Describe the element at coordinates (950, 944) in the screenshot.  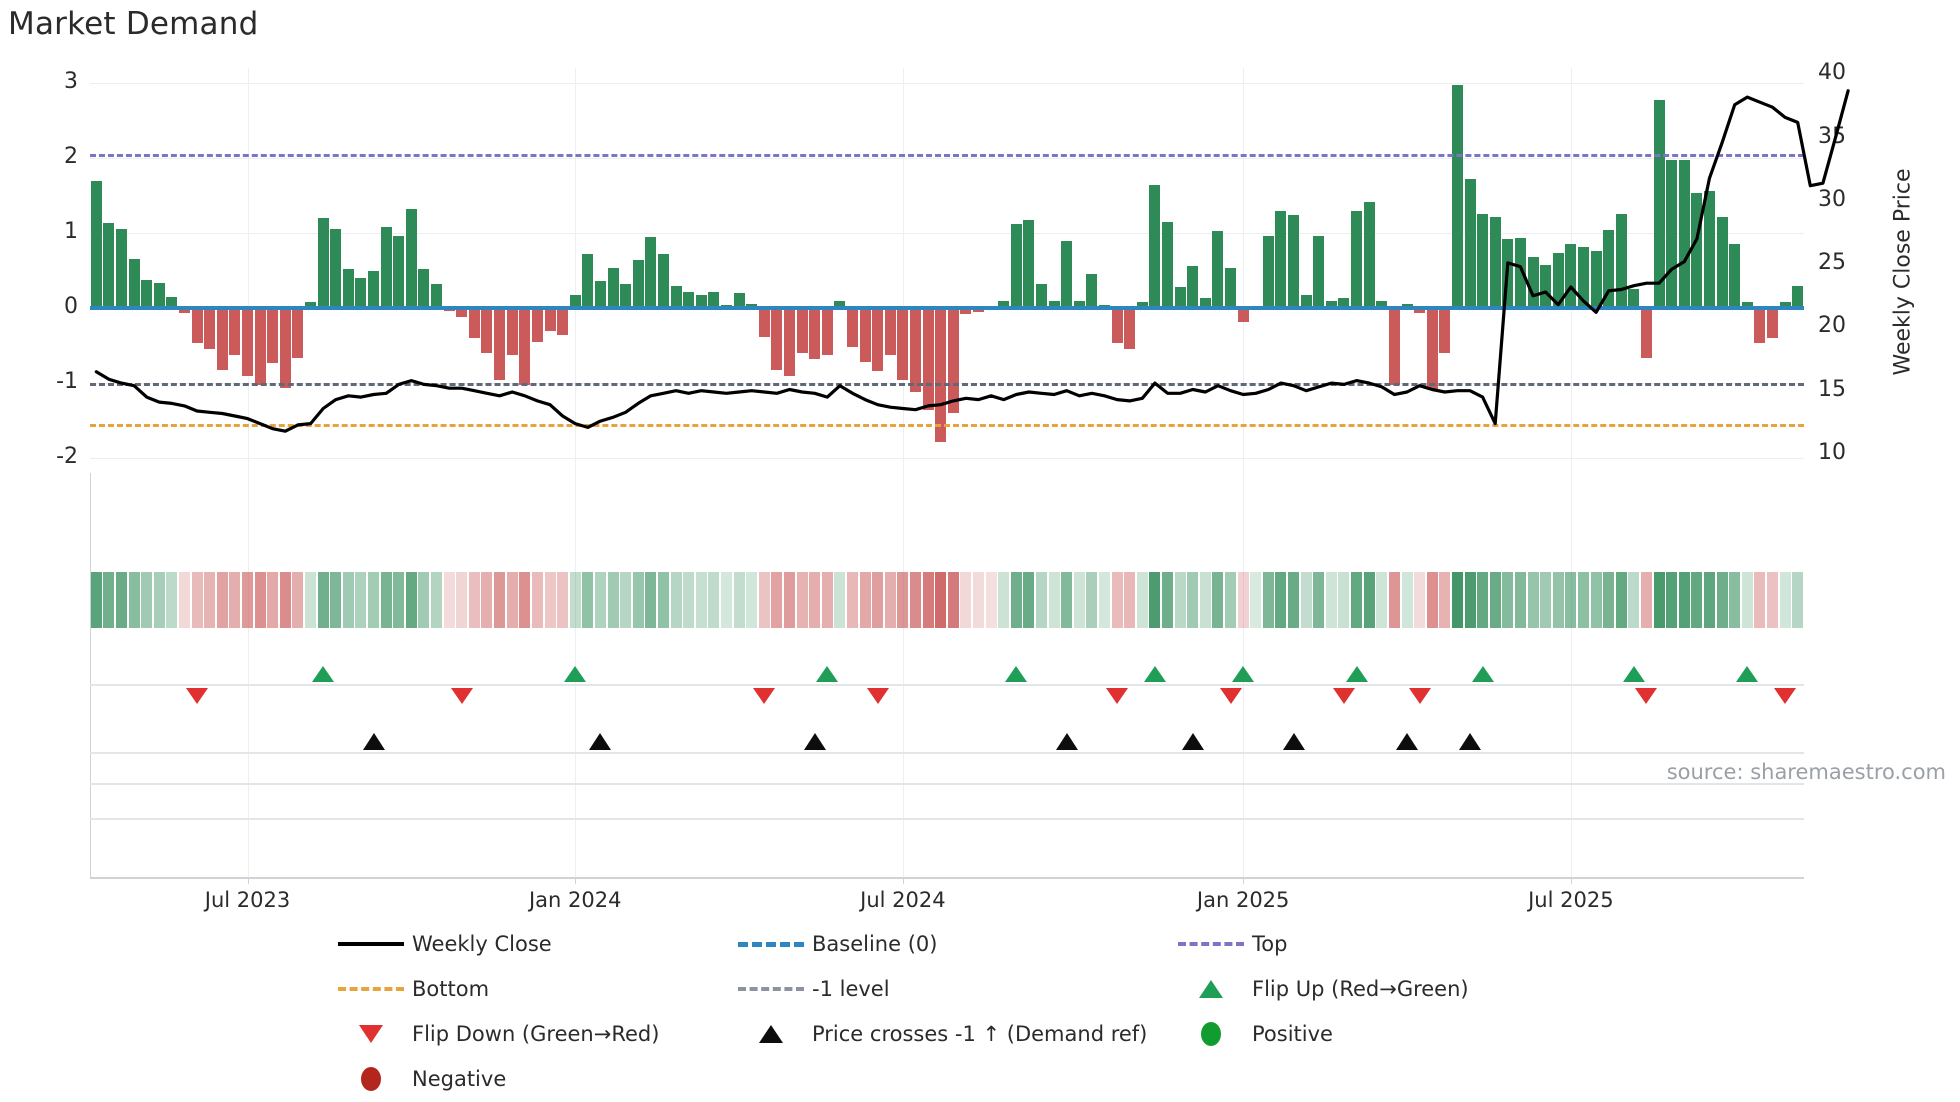
I see `legend-item: Baseline (0)` at that location.